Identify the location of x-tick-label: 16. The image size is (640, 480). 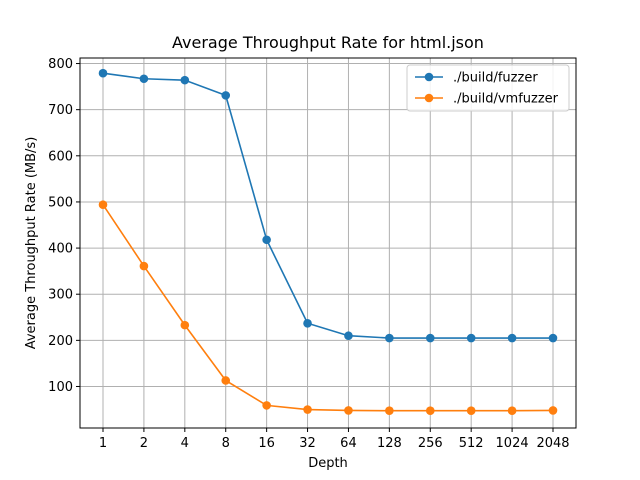
(266, 443).